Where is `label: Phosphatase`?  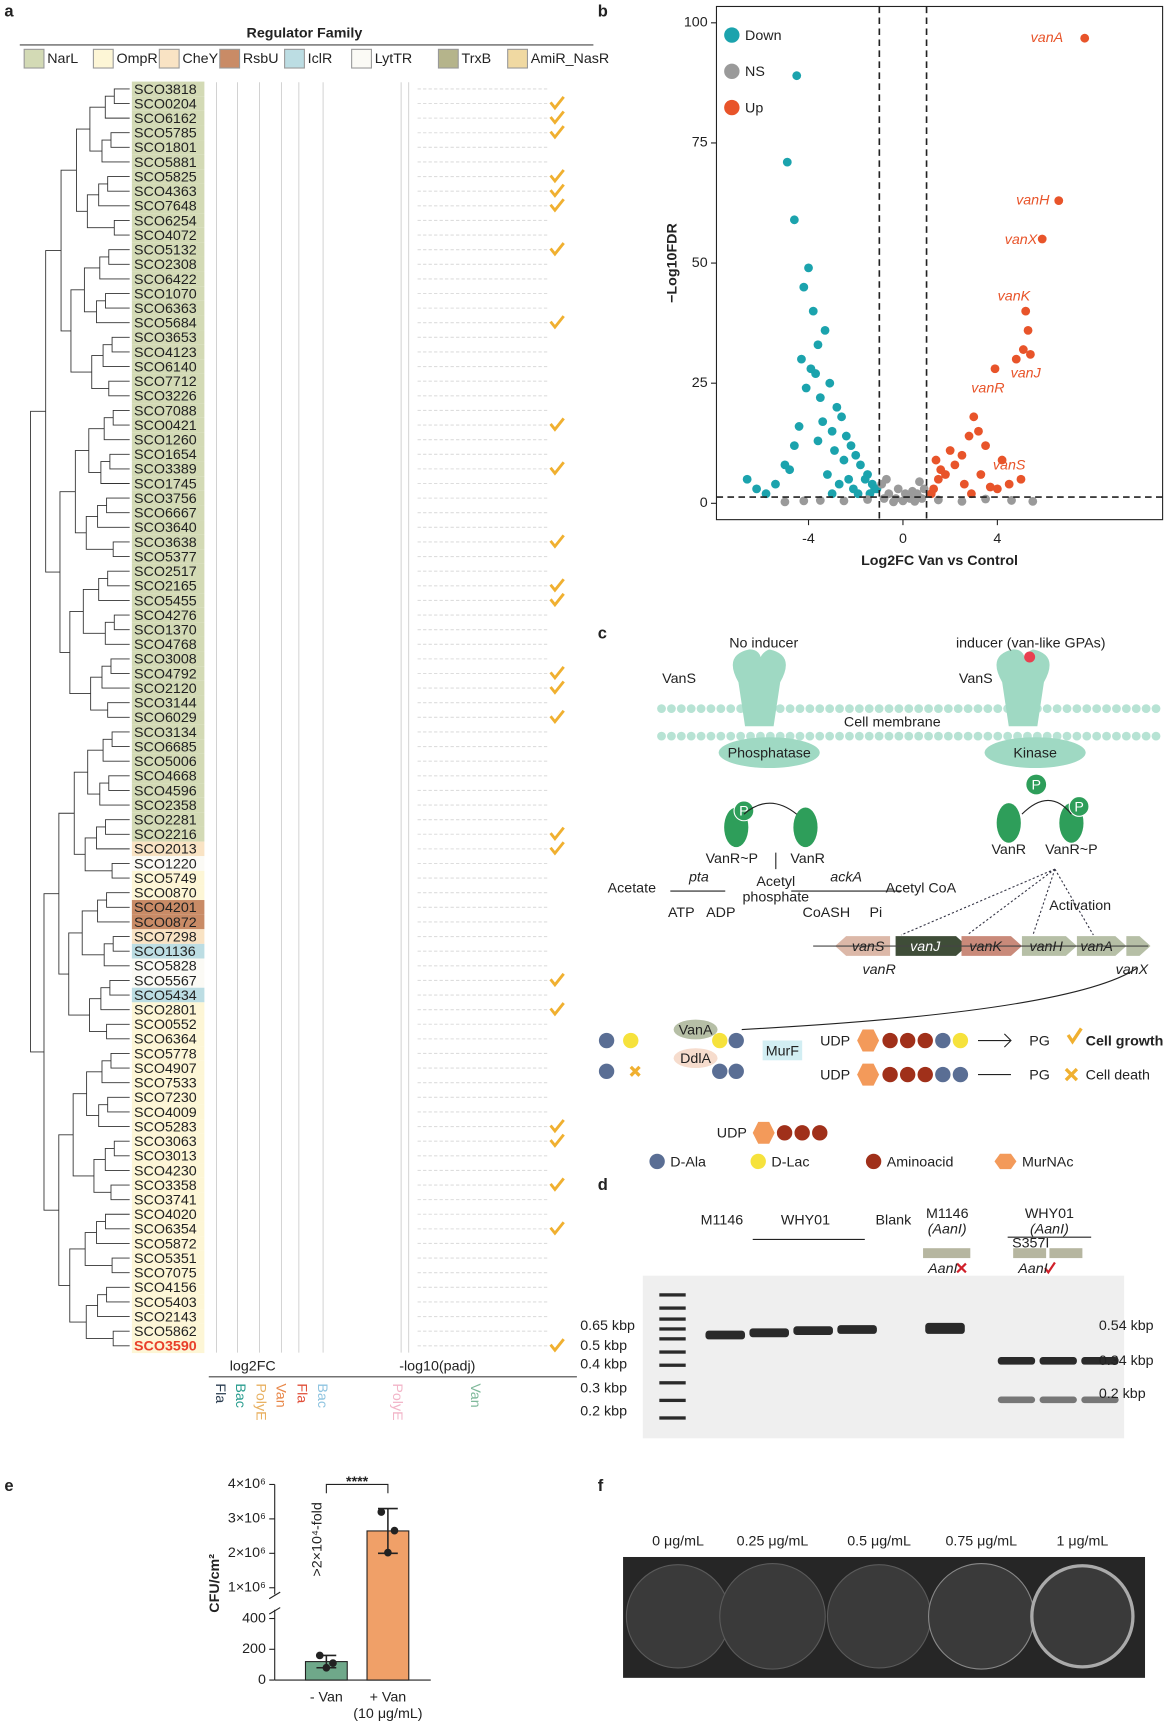
label: Phosphatase is located at coordinates (769, 753).